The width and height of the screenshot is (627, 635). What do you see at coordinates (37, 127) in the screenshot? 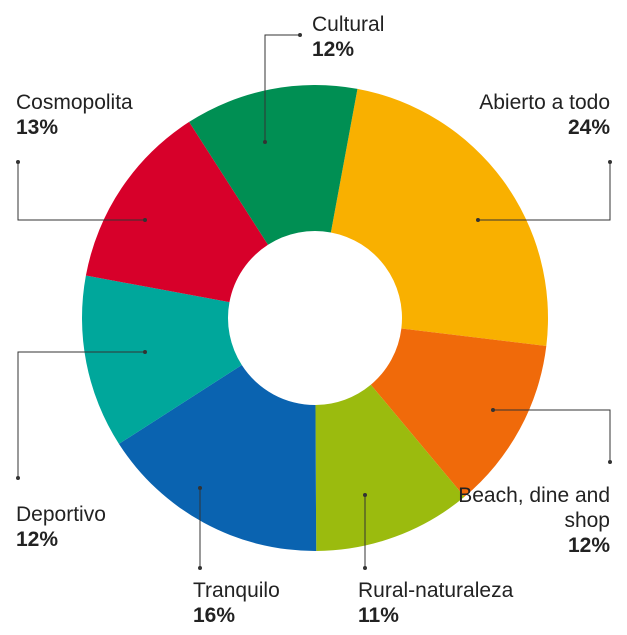
I see `value-label: 13%` at bounding box center [37, 127].